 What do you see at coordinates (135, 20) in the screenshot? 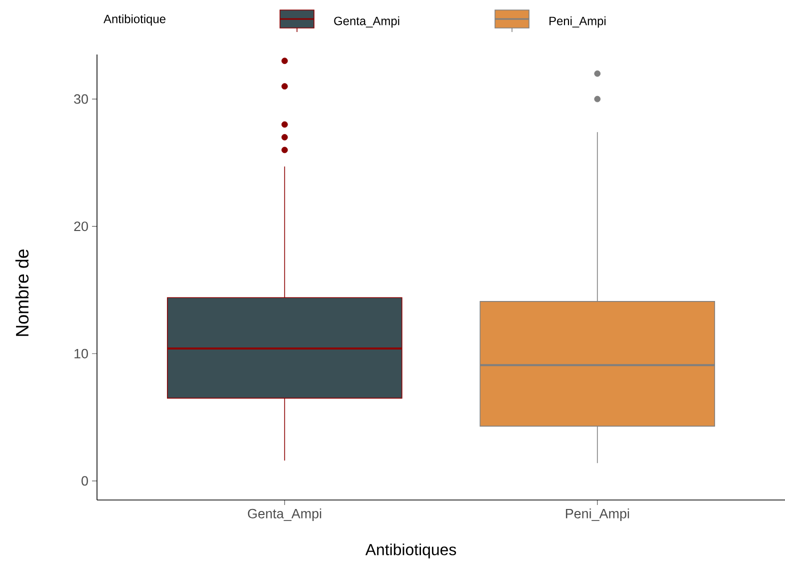
I see `legend-title: Antibiotique` at bounding box center [135, 20].